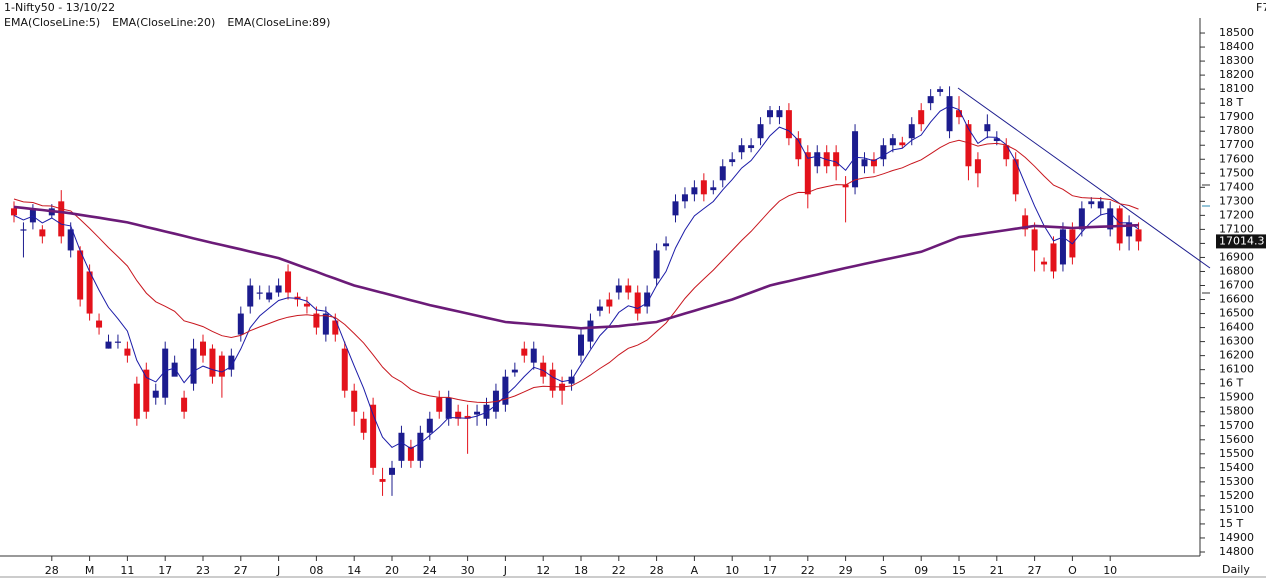 The width and height of the screenshot is (1266, 579). What do you see at coordinates (1261, 7) in the screenshot?
I see `corner-label: F7` at bounding box center [1261, 7].